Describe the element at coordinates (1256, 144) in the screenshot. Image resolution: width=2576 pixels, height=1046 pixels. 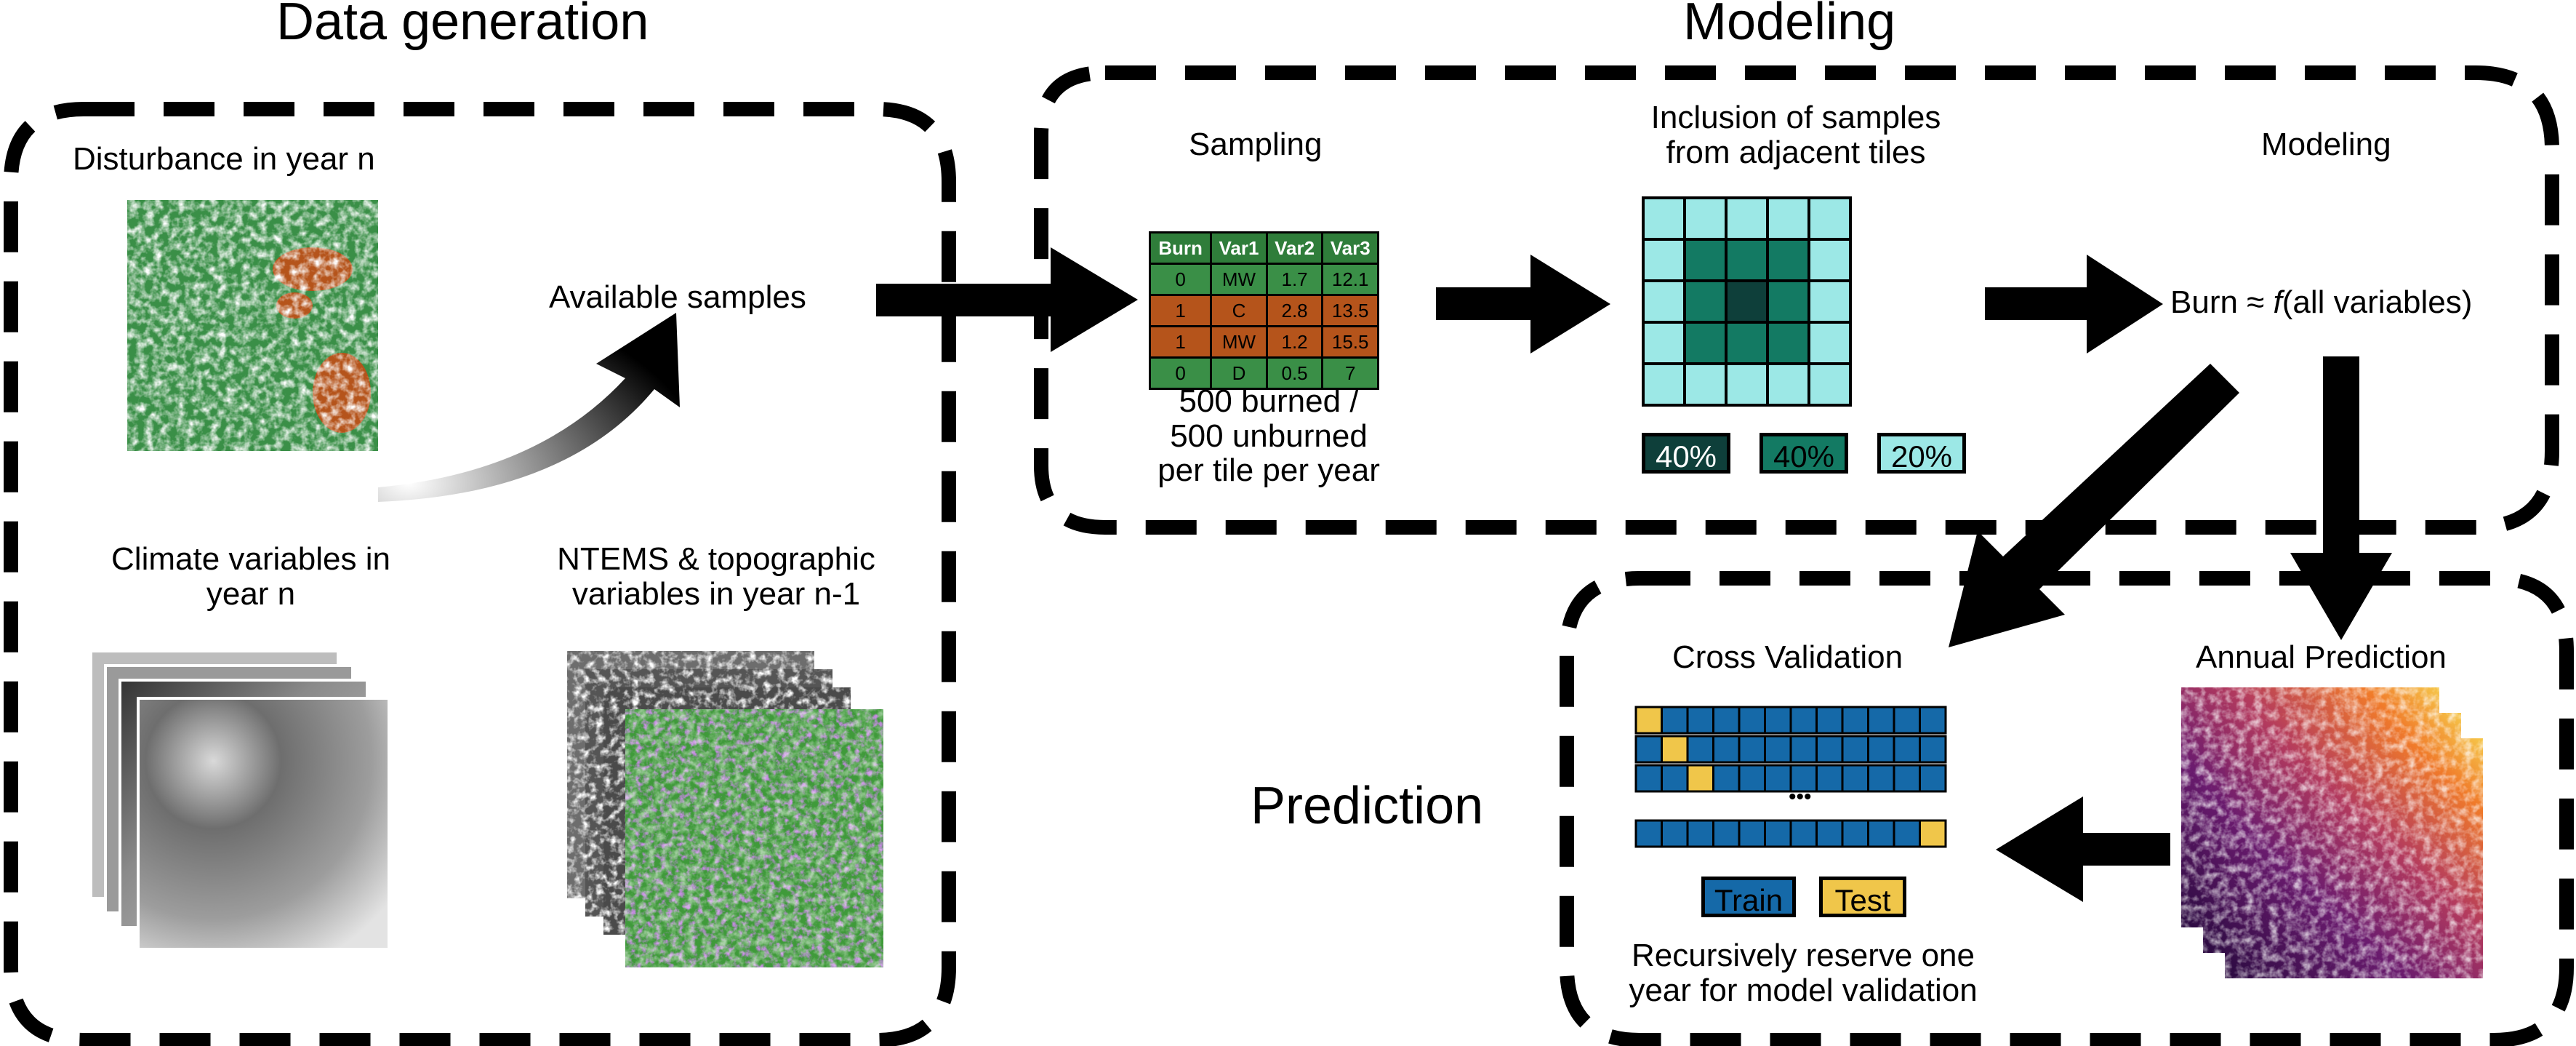
I see `sampling-title: Sampling` at that location.